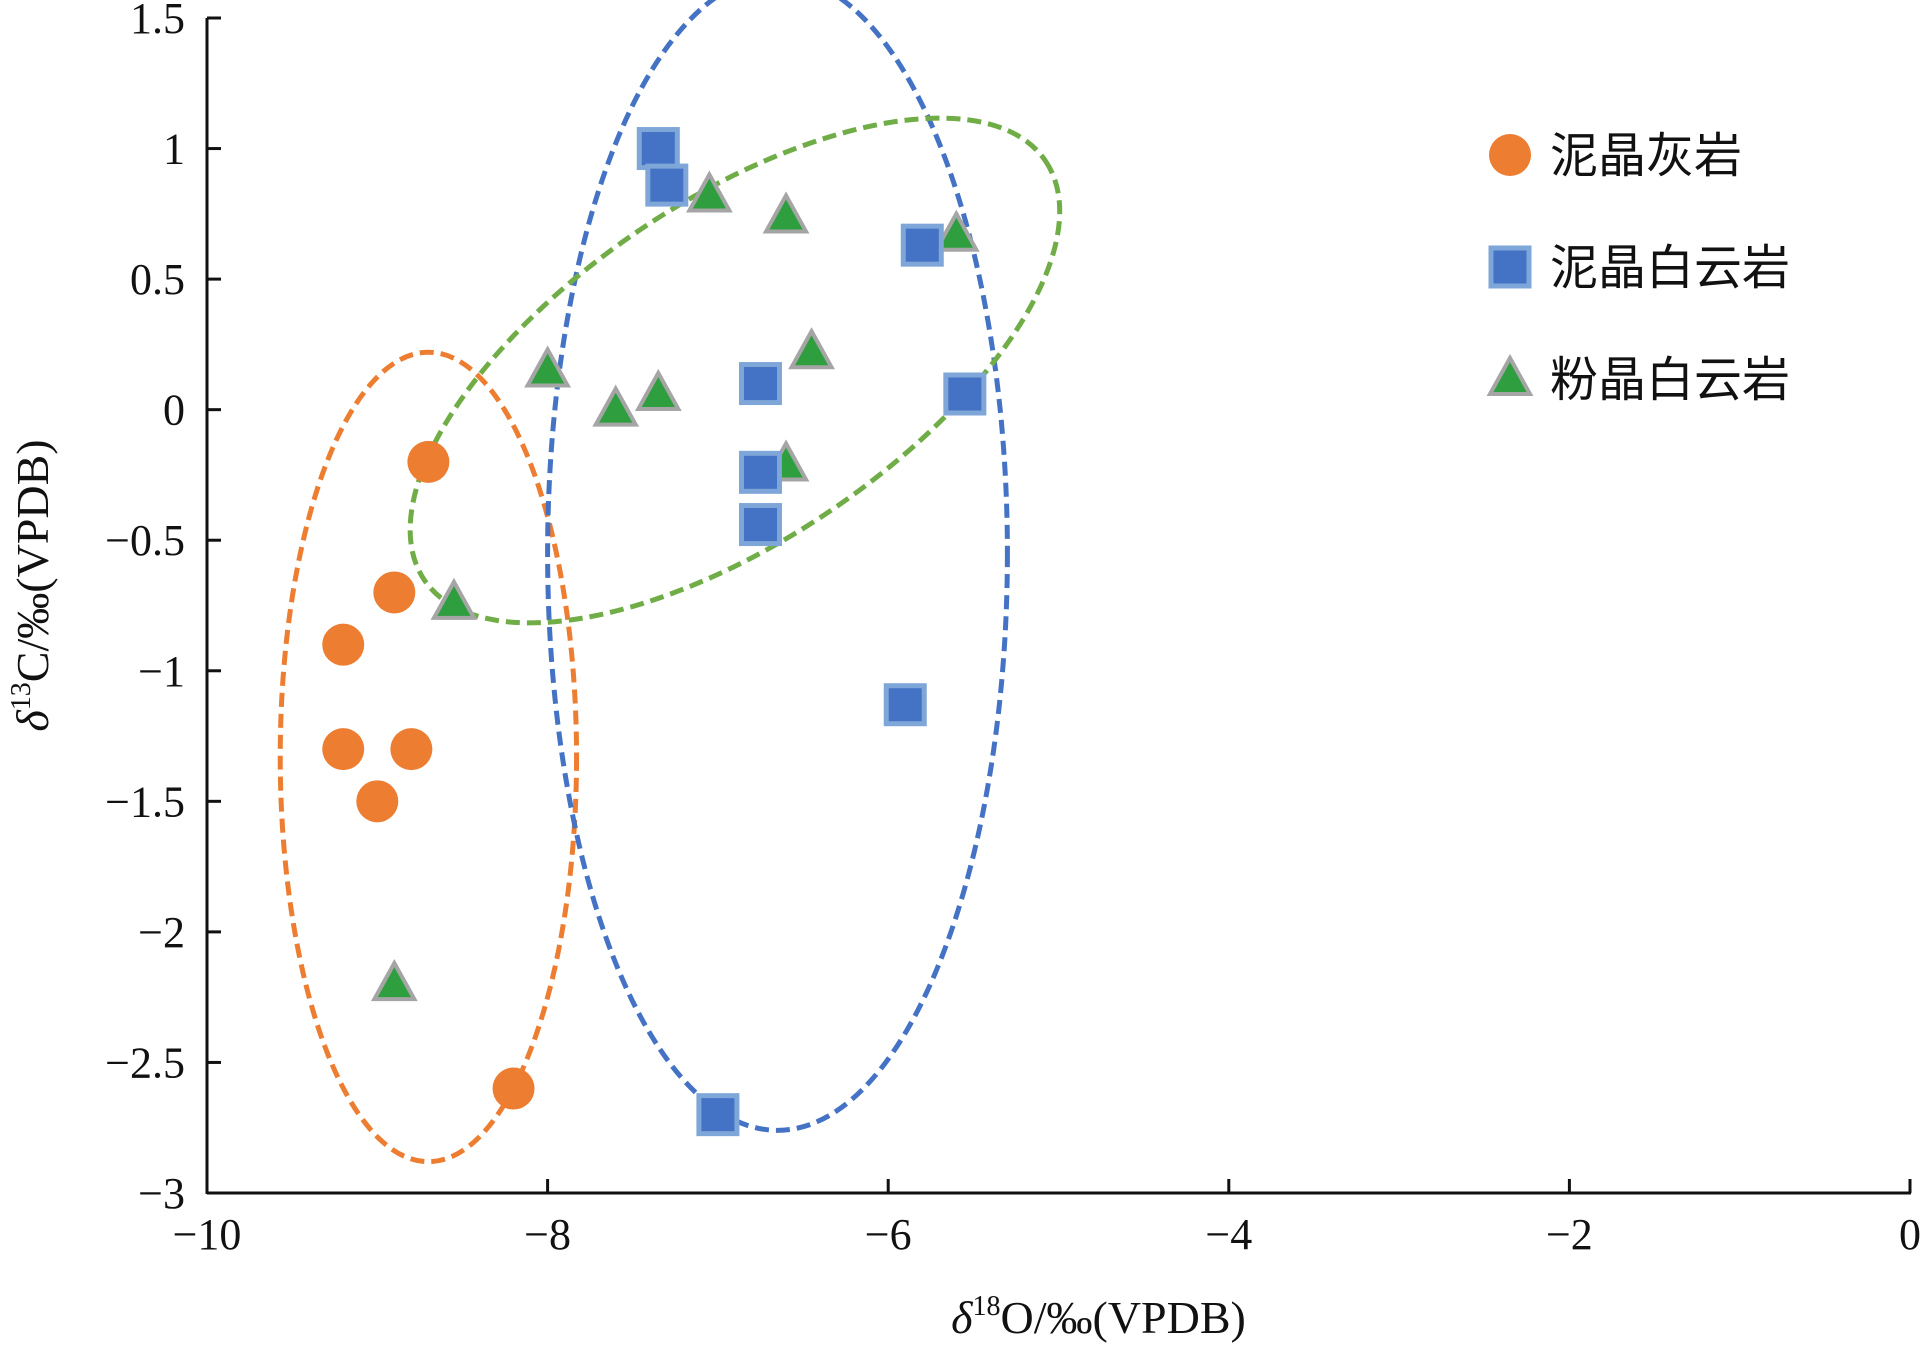 This screenshot has width=1920, height=1352. What do you see at coordinates (1510, 374) in the screenshot?
I see `legend-marker-triangle` at bounding box center [1510, 374].